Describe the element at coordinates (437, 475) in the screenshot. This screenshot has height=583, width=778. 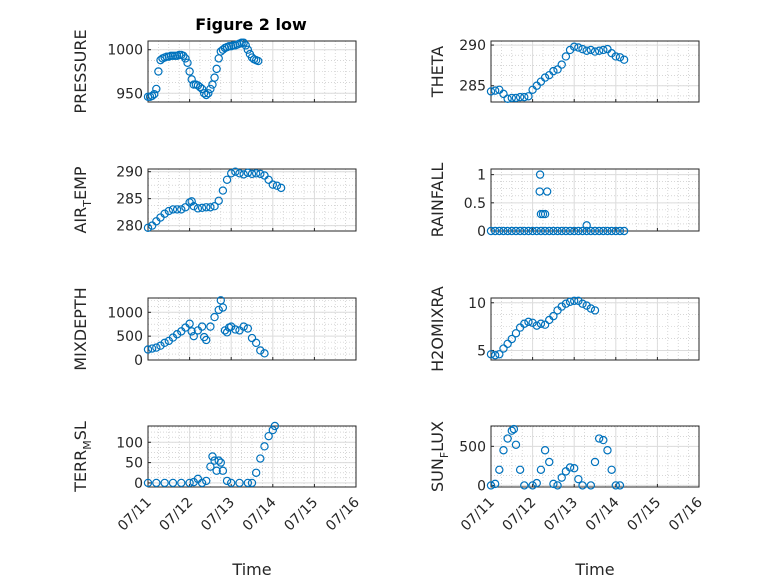
I see `y-axis-label-main: SUN` at that location.